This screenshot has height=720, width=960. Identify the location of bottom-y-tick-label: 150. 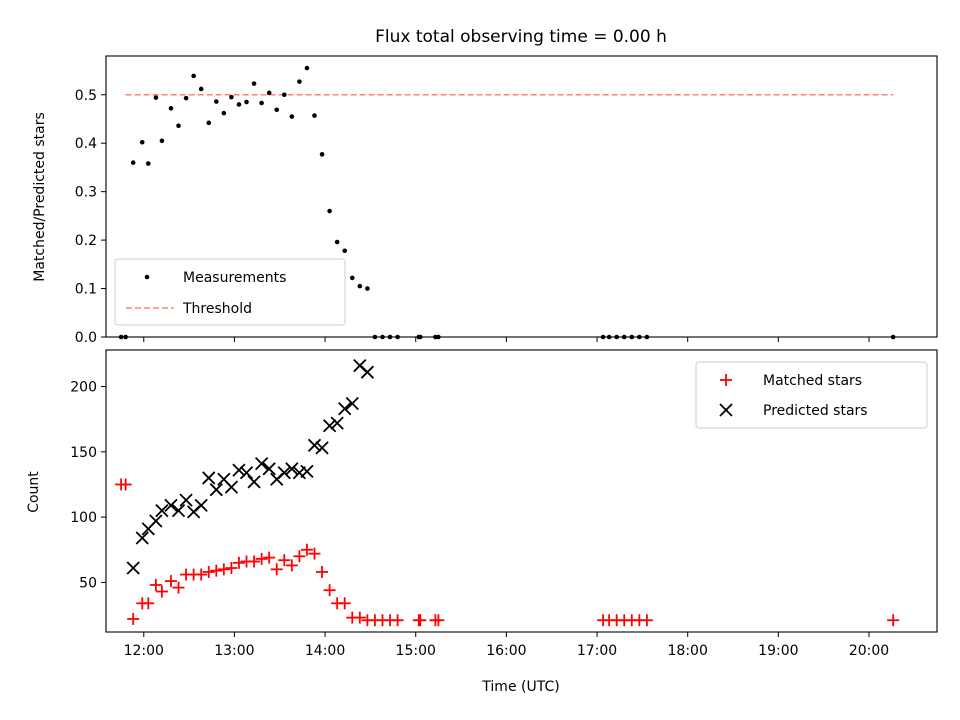
(83, 453).